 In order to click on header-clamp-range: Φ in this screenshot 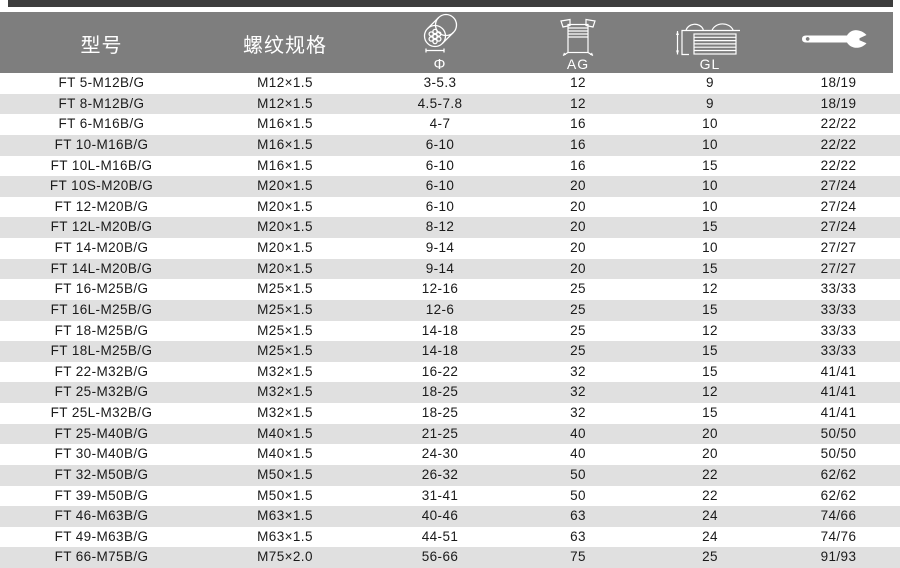, I will do `click(440, 43)`.